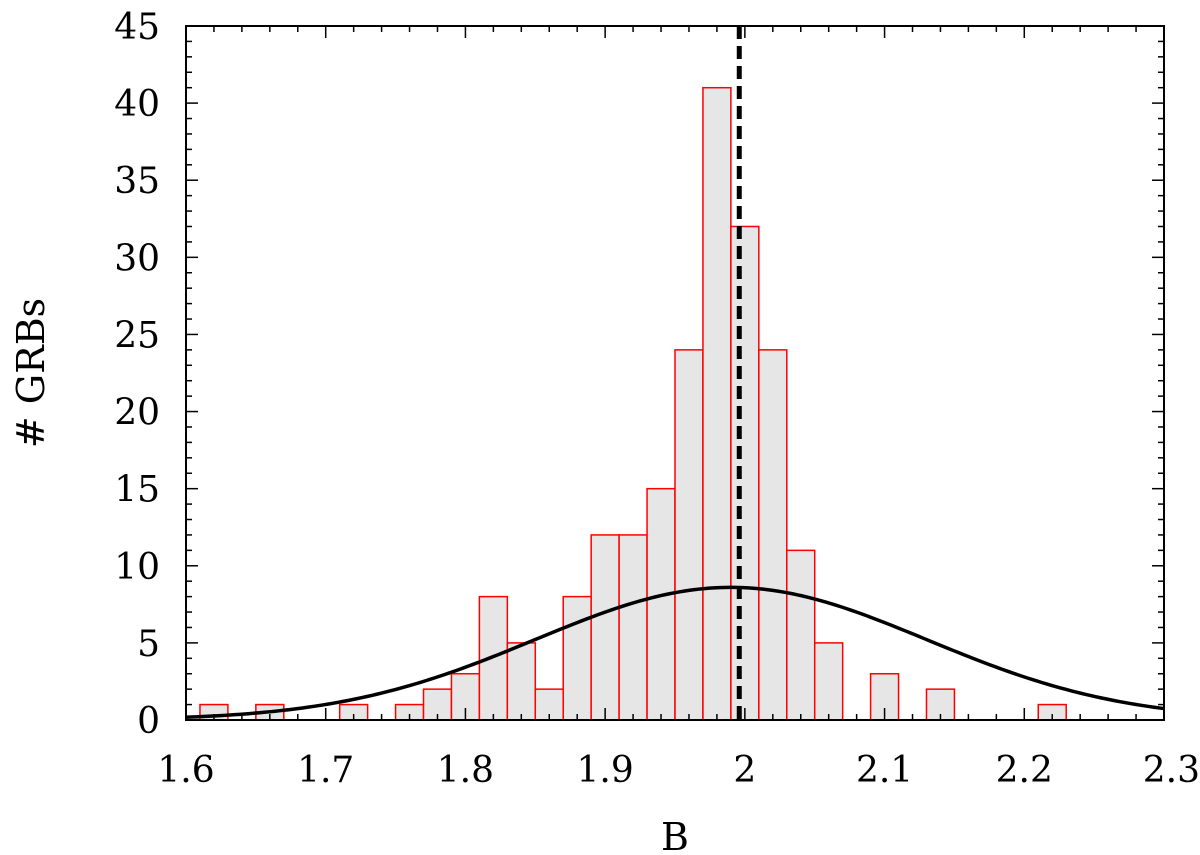  I want to click on y-tick-label: 30, so click(137, 258).